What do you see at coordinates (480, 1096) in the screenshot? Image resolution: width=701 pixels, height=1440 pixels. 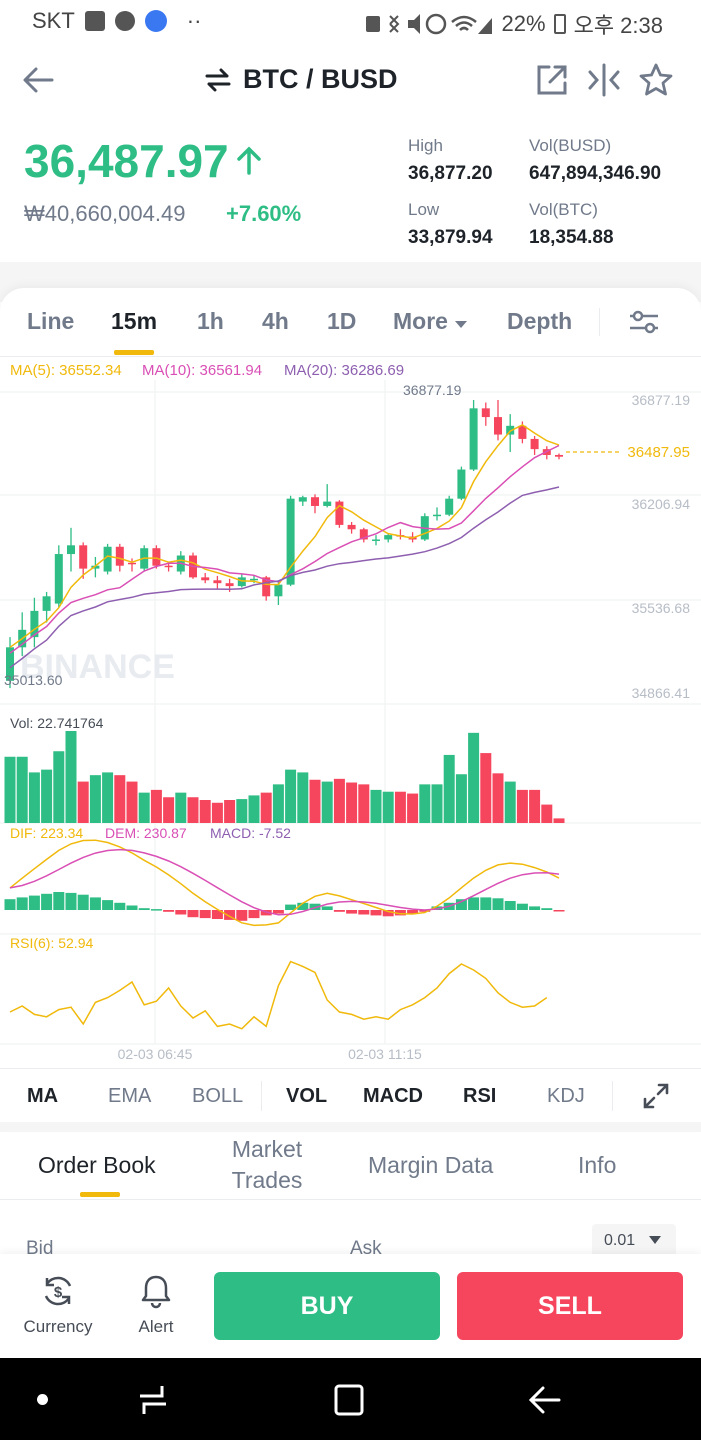 I see `ind-rsi: RSI` at bounding box center [480, 1096].